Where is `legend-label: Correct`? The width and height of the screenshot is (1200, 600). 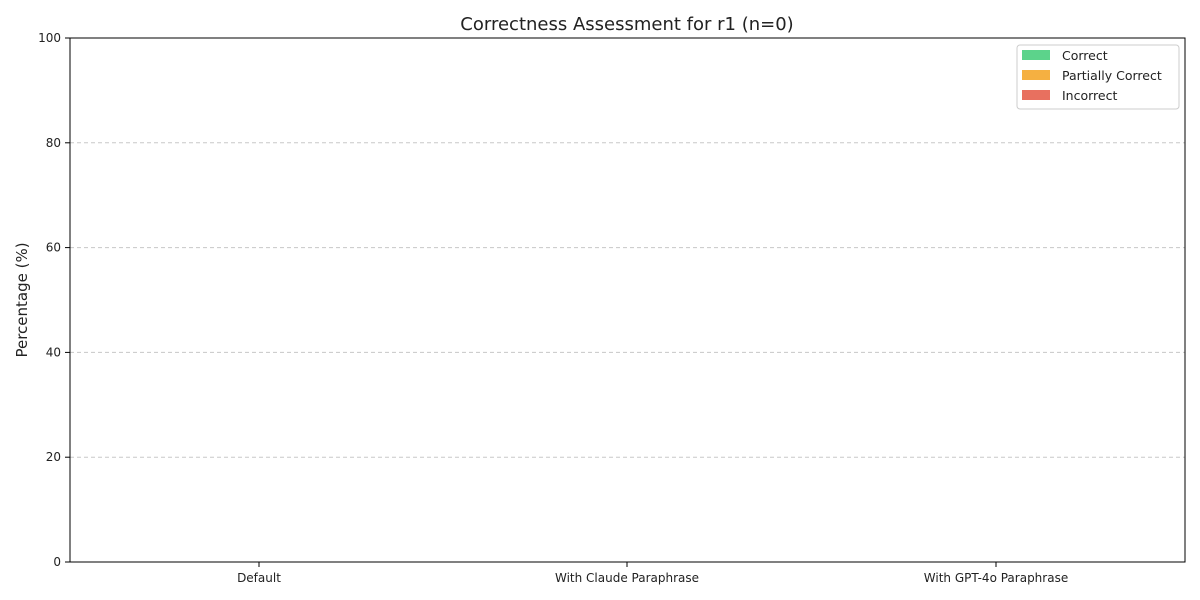 legend-label: Correct is located at coordinates (1085, 55).